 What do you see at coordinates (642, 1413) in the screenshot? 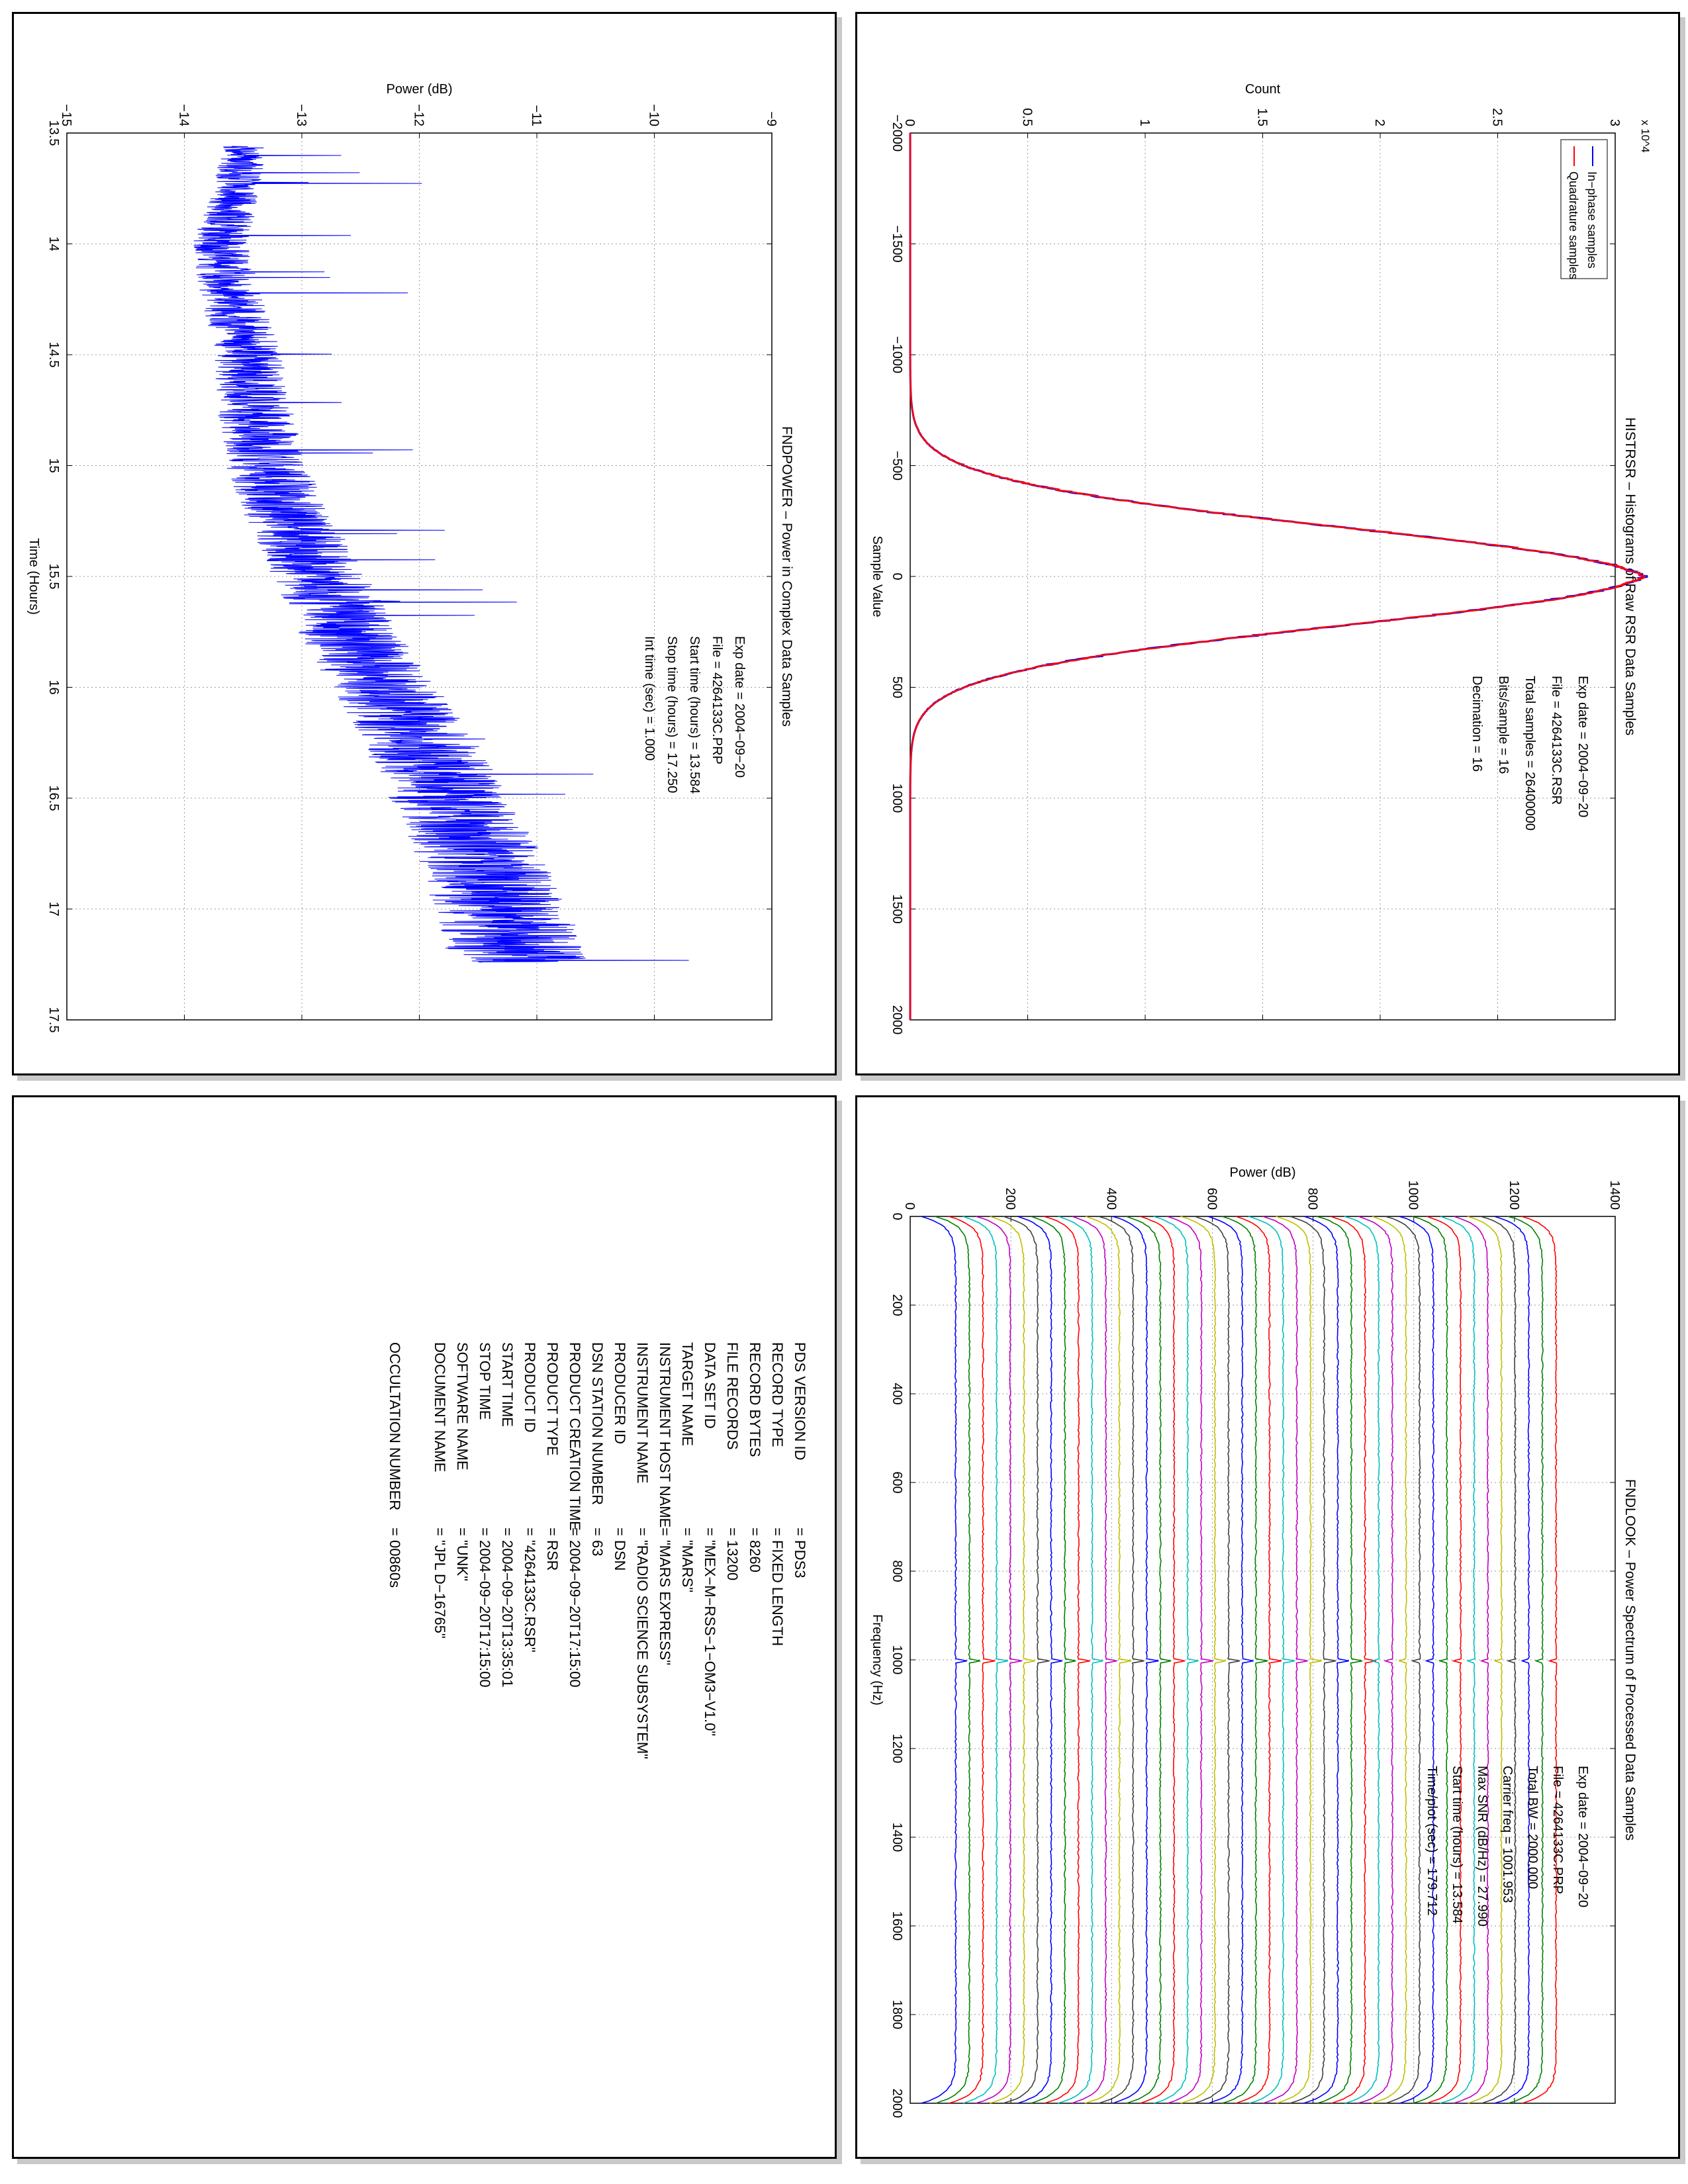
I see `label-key: INSTRUMENT NAME` at bounding box center [642, 1413].